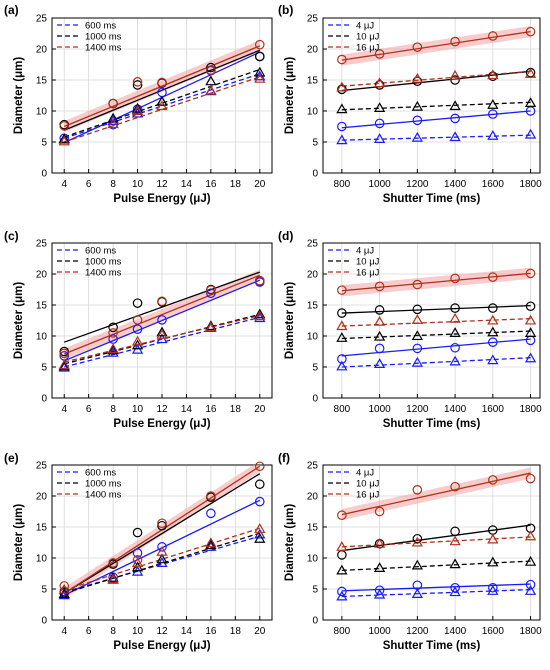  I want to click on x-tick-label: 14, so click(187, 409).